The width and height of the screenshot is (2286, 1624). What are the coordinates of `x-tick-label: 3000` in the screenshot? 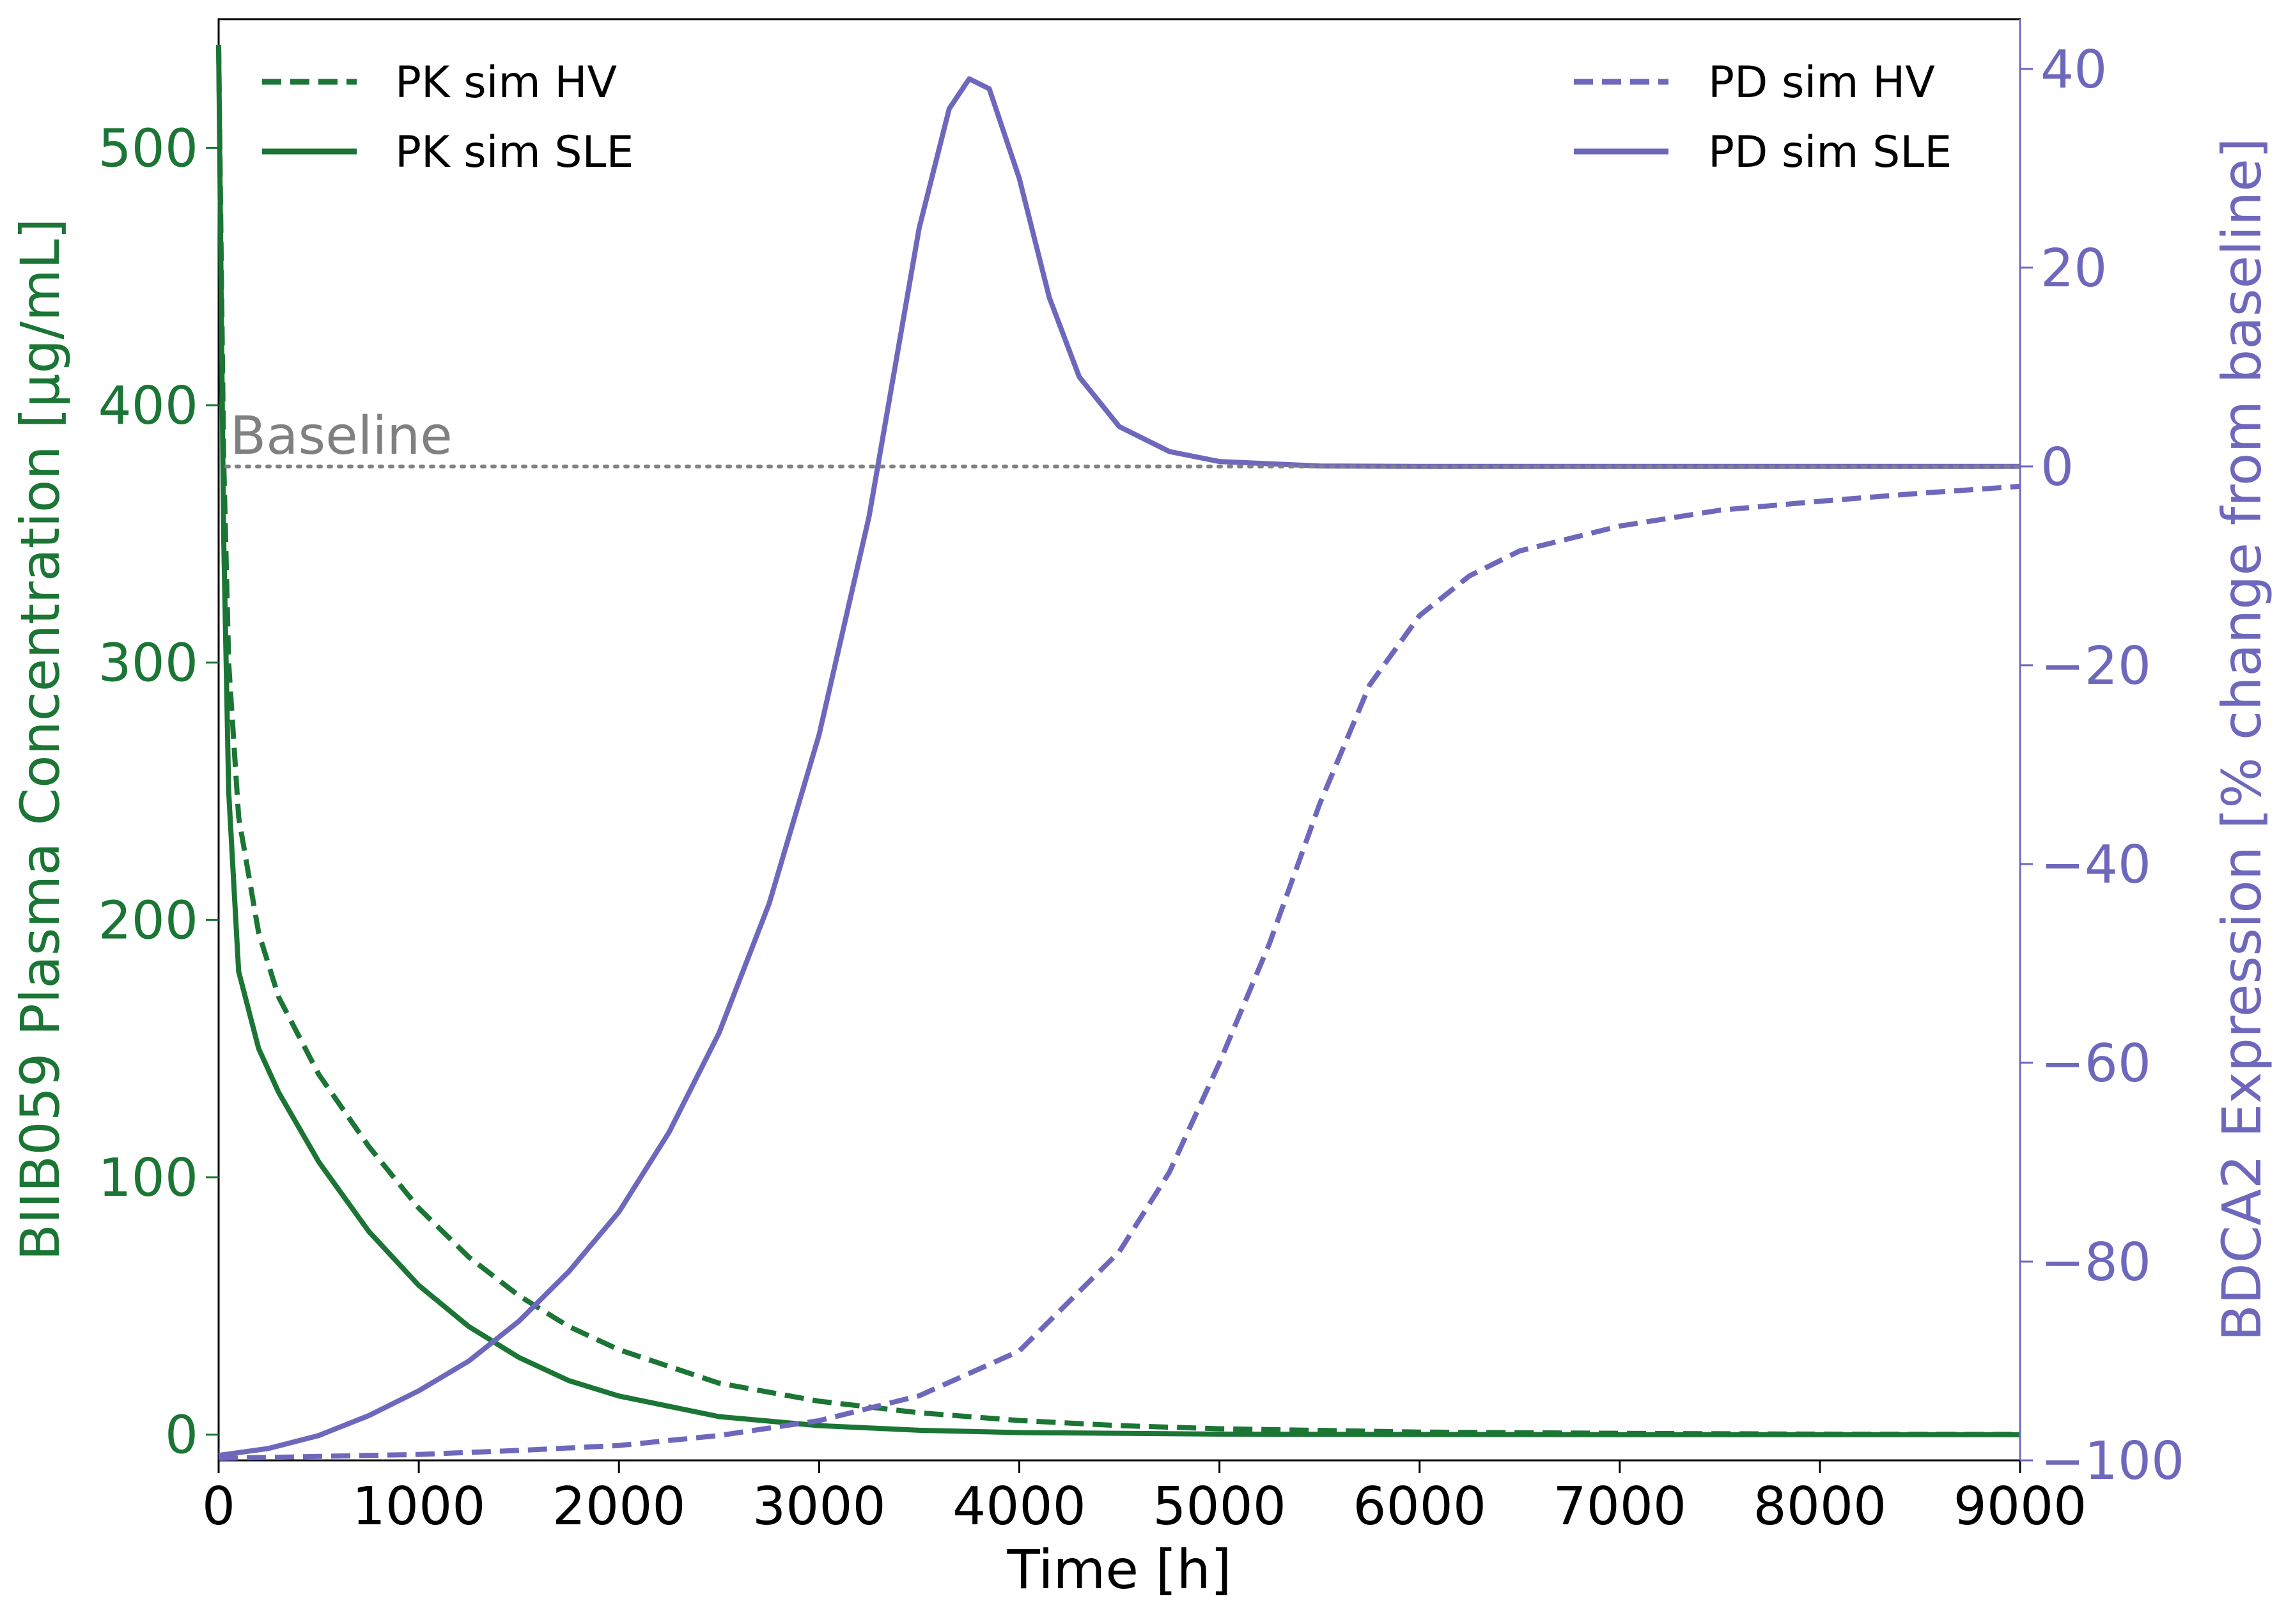 It's located at (819, 1507).